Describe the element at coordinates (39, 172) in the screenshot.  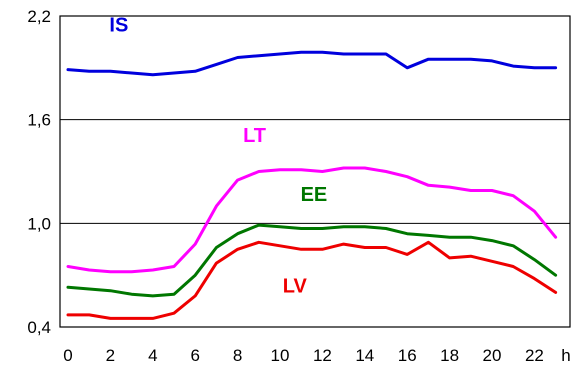
I see `y-axis-tick-labels: 0,4 1,0 1,6 2,2` at that location.